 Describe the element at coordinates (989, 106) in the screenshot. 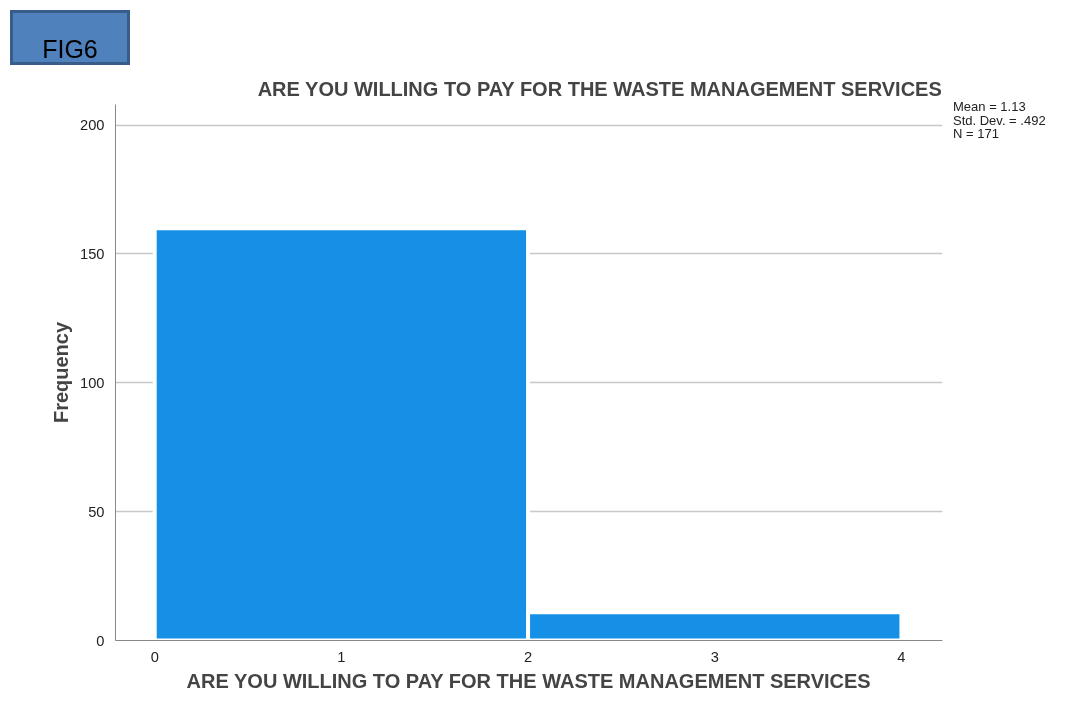

I see `text: Mean = 1.13` at that location.